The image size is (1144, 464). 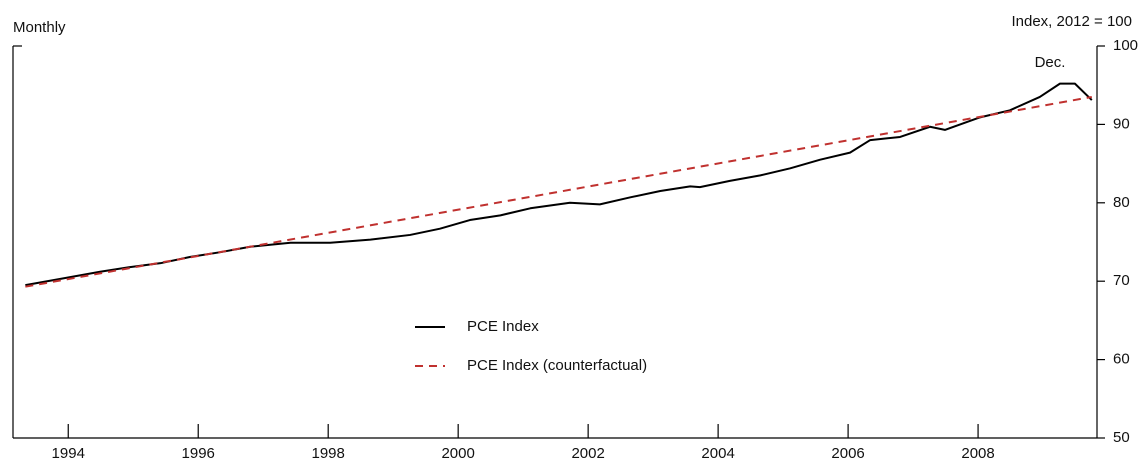 What do you see at coordinates (503, 326) in the screenshot?
I see `legend-label: PCE Index` at bounding box center [503, 326].